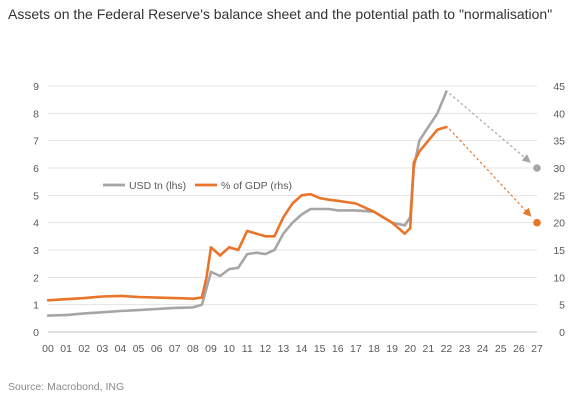  What do you see at coordinates (36, 169) in the screenshot?
I see `left-tick-label: 6` at bounding box center [36, 169].